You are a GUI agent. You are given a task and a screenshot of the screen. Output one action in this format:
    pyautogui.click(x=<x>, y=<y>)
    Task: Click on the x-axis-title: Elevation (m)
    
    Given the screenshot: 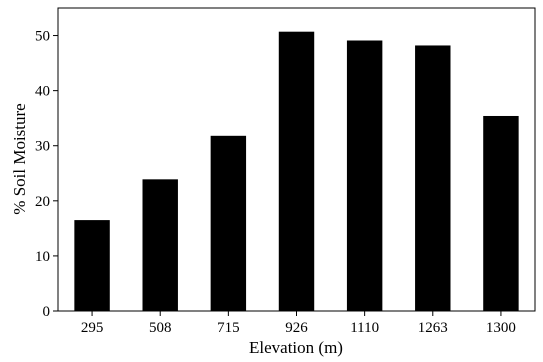 What is the action you would take?
    pyautogui.click(x=296, y=347)
    